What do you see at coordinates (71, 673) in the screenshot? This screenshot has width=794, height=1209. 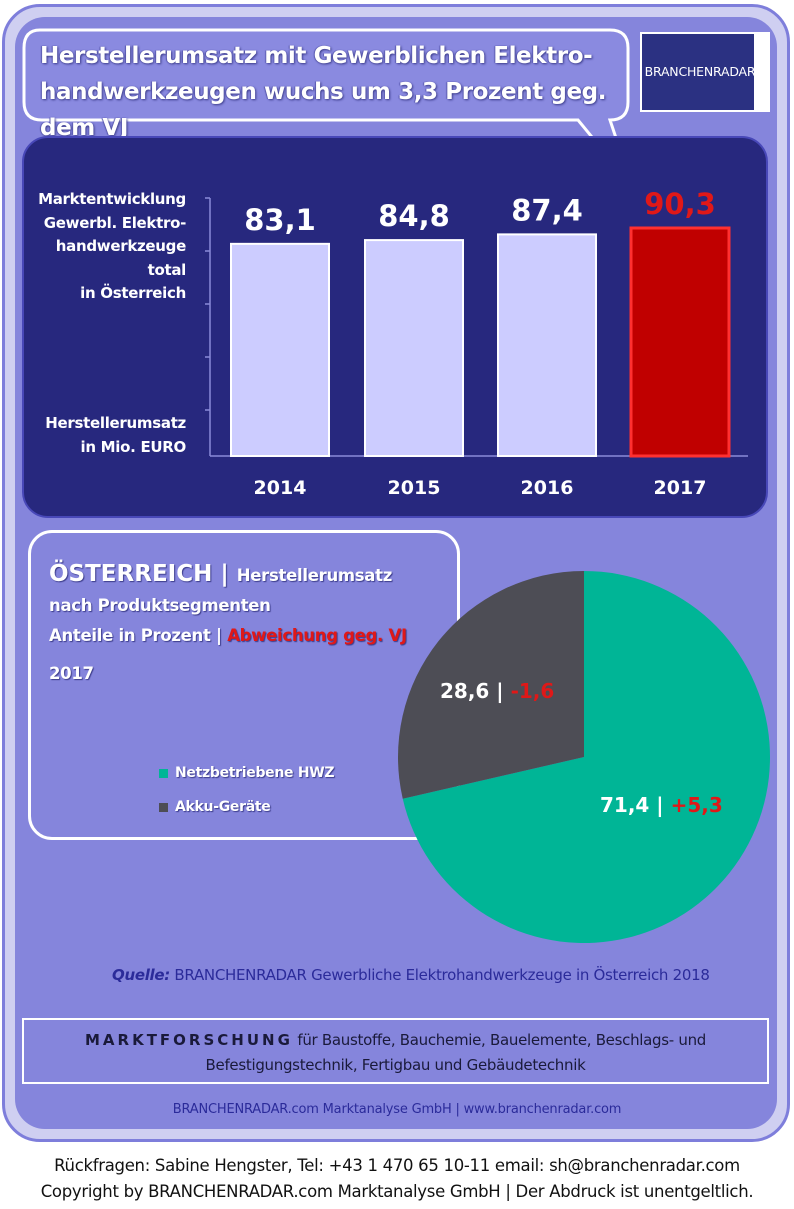 I see `segment-year: 2017` at bounding box center [71, 673].